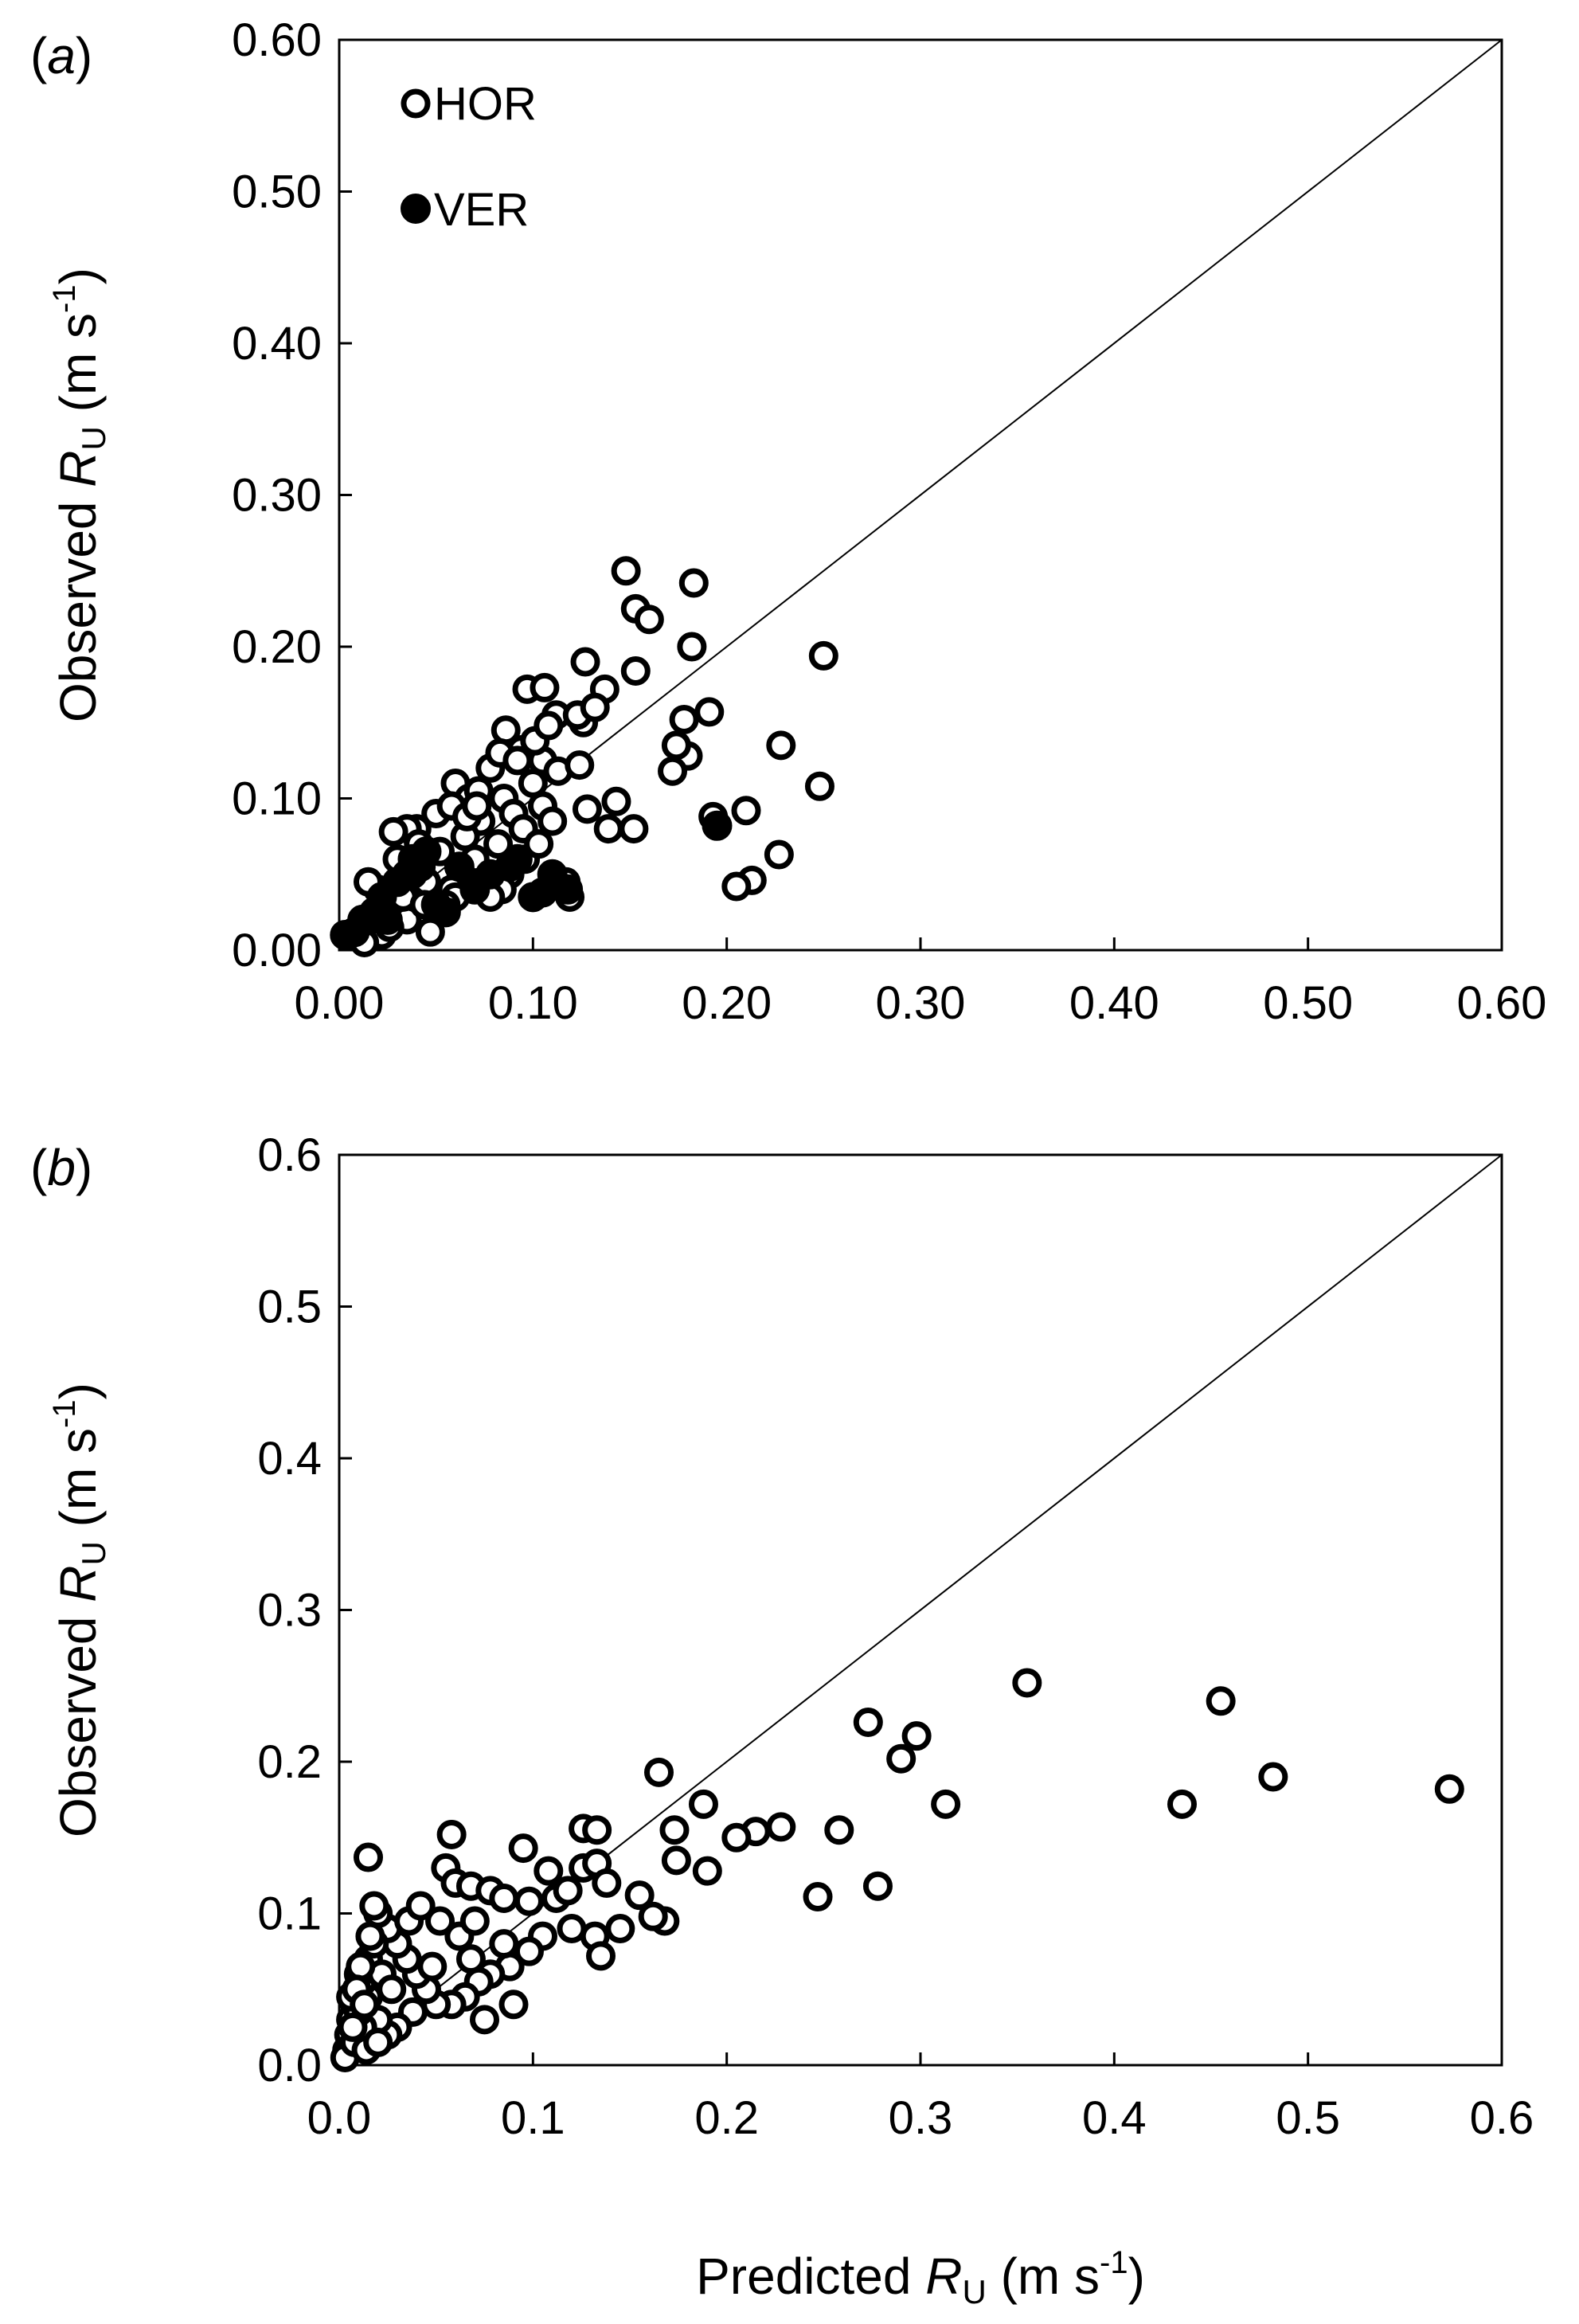 Image resolution: width=1579 pixels, height=2324 pixels. What do you see at coordinates (1308, 1003) in the screenshot?
I see `x-tick-label: 0.50` at bounding box center [1308, 1003].